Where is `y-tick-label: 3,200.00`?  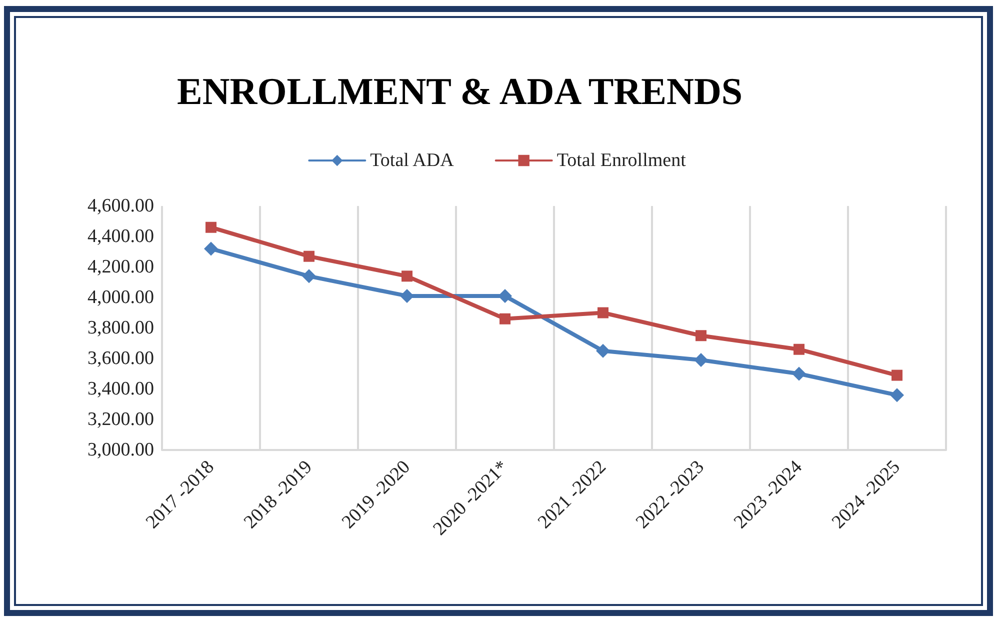
y-tick-label: 3,200.00 is located at coordinates (121, 419).